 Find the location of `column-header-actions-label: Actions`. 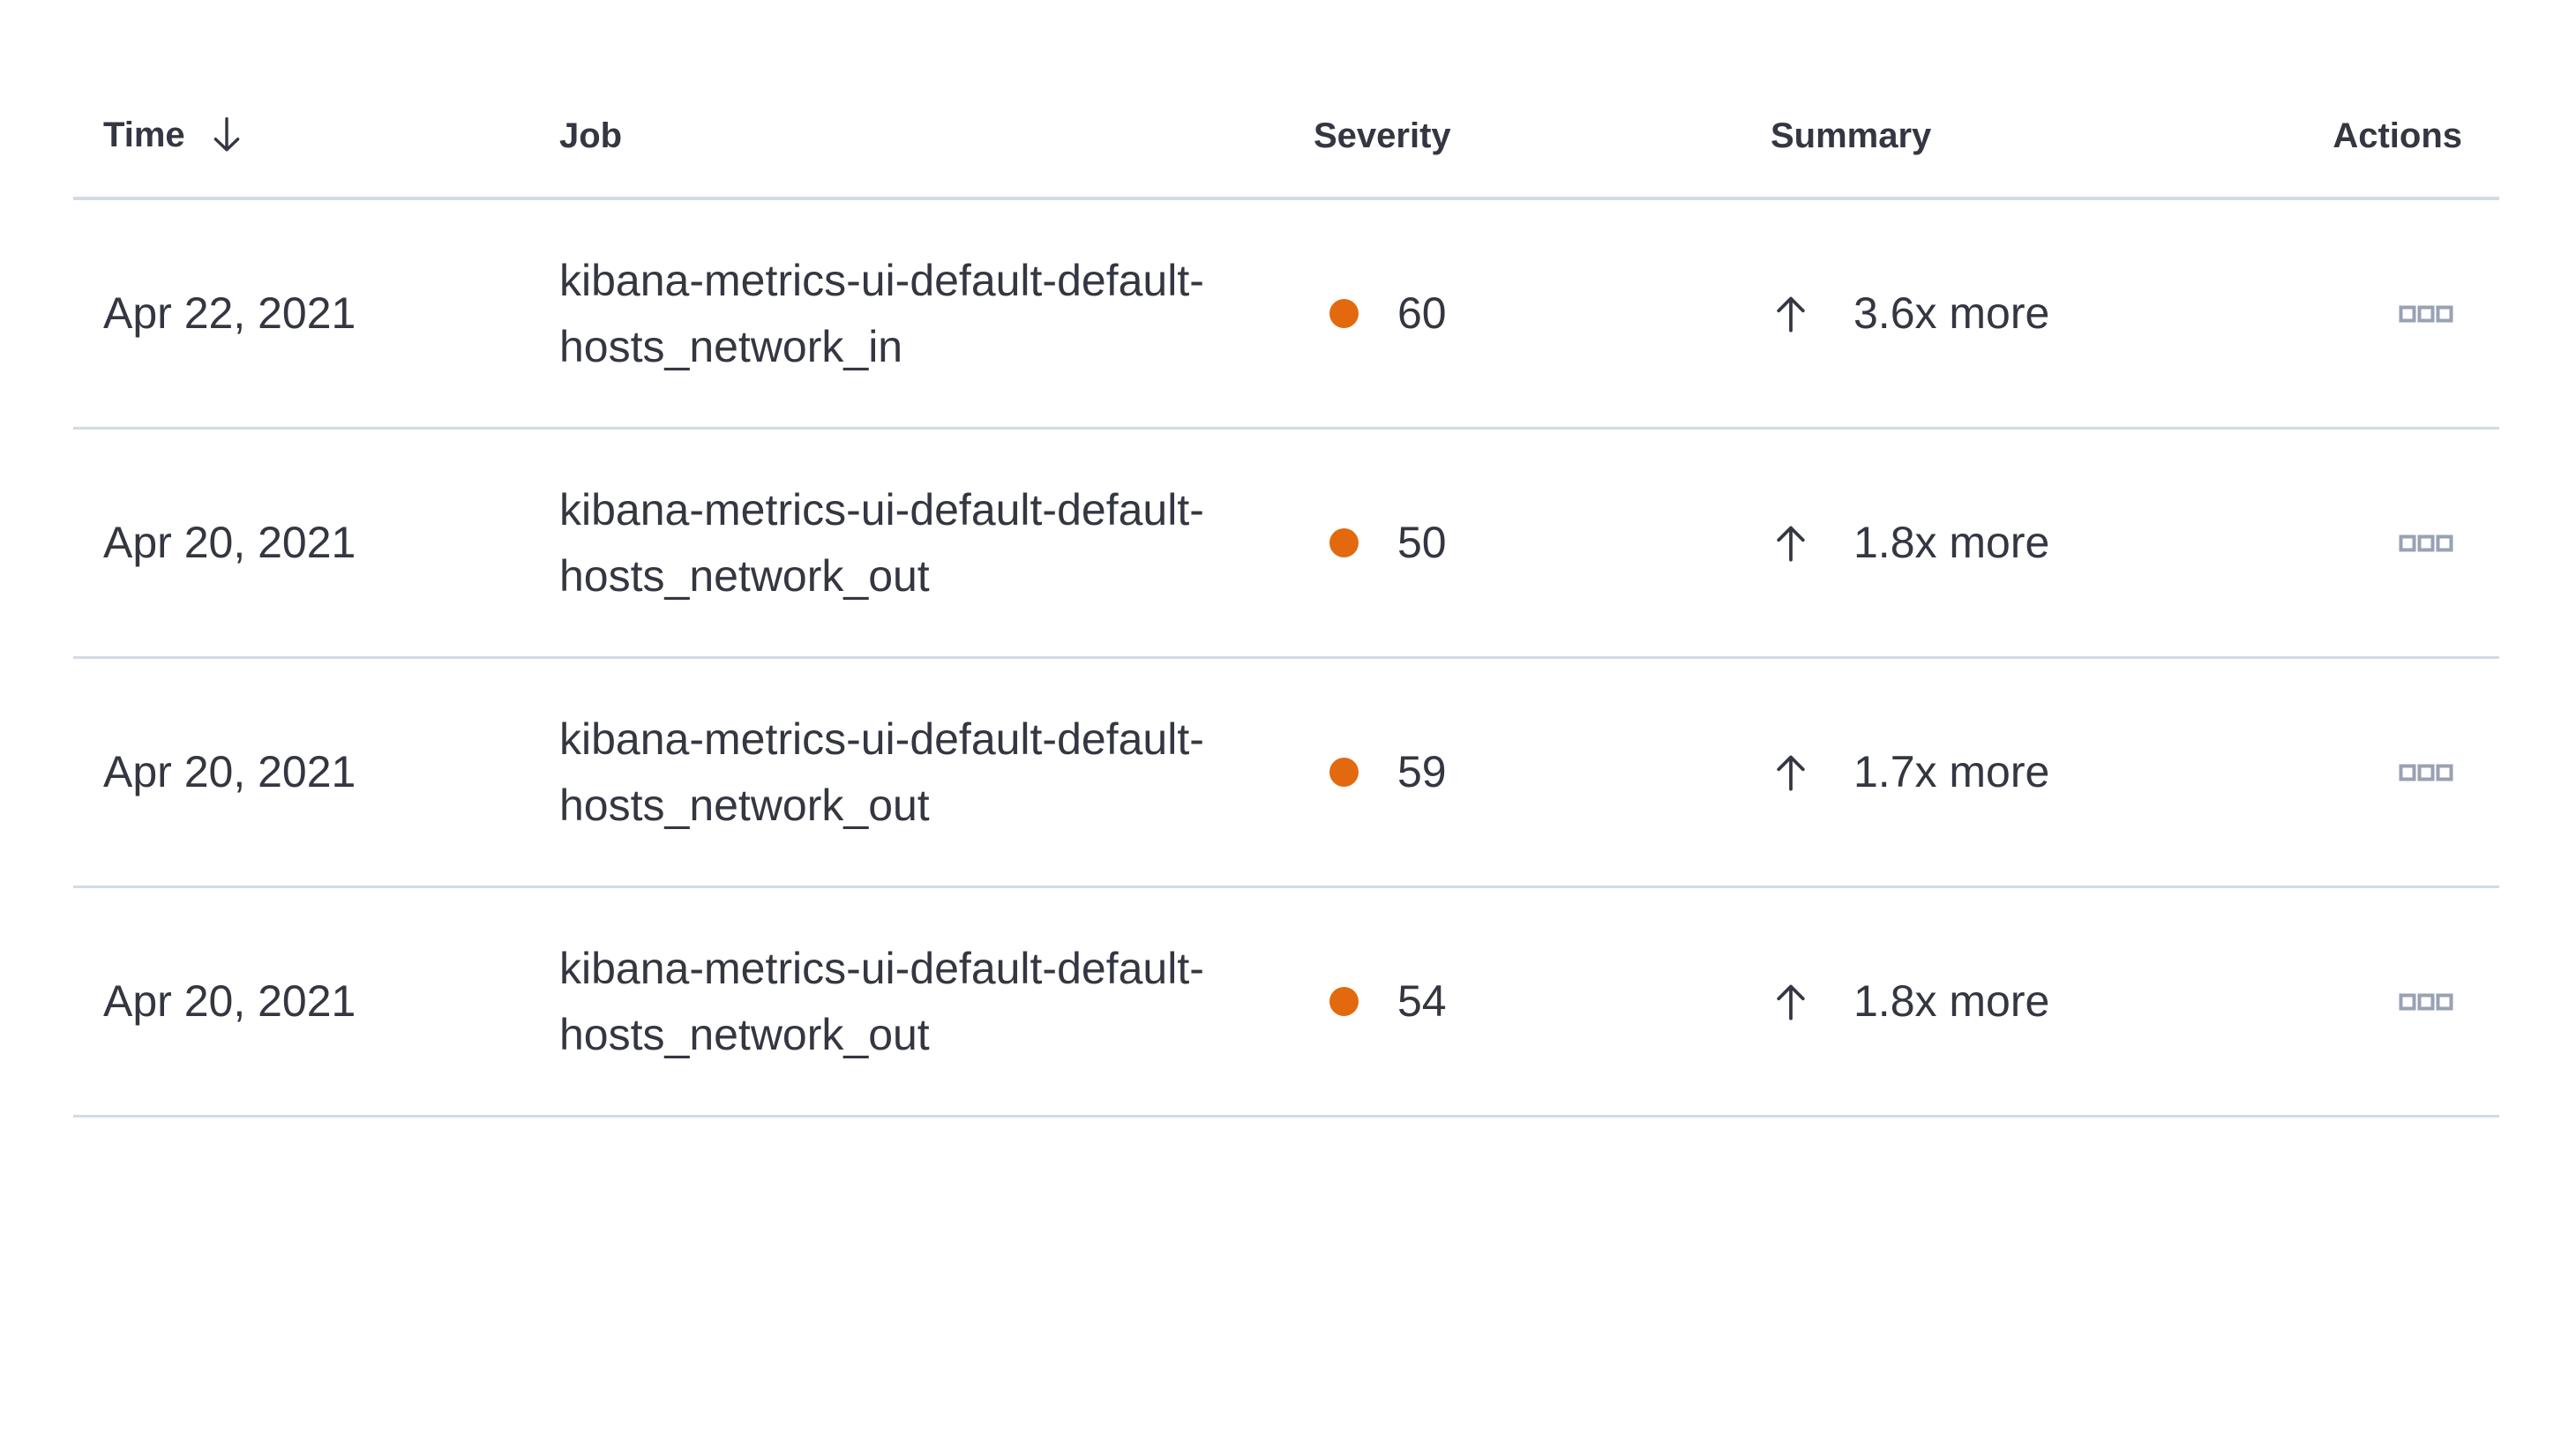

column-header-actions-label: Actions is located at coordinates (2397, 136).